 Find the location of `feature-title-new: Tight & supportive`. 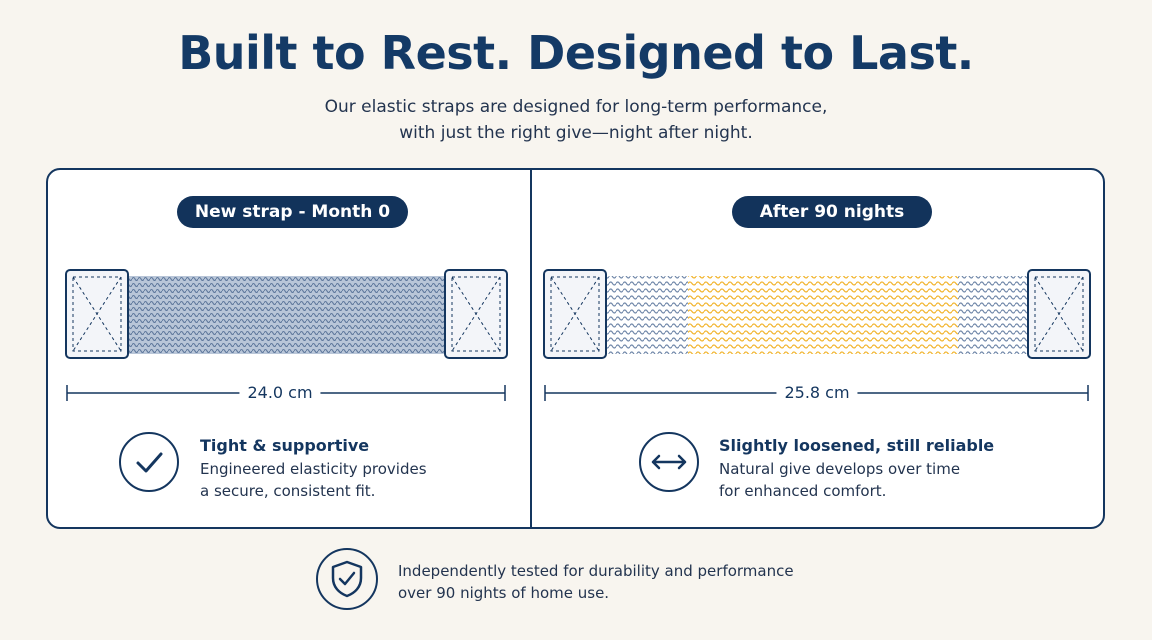

feature-title-new: Tight & supportive is located at coordinates (285, 445).